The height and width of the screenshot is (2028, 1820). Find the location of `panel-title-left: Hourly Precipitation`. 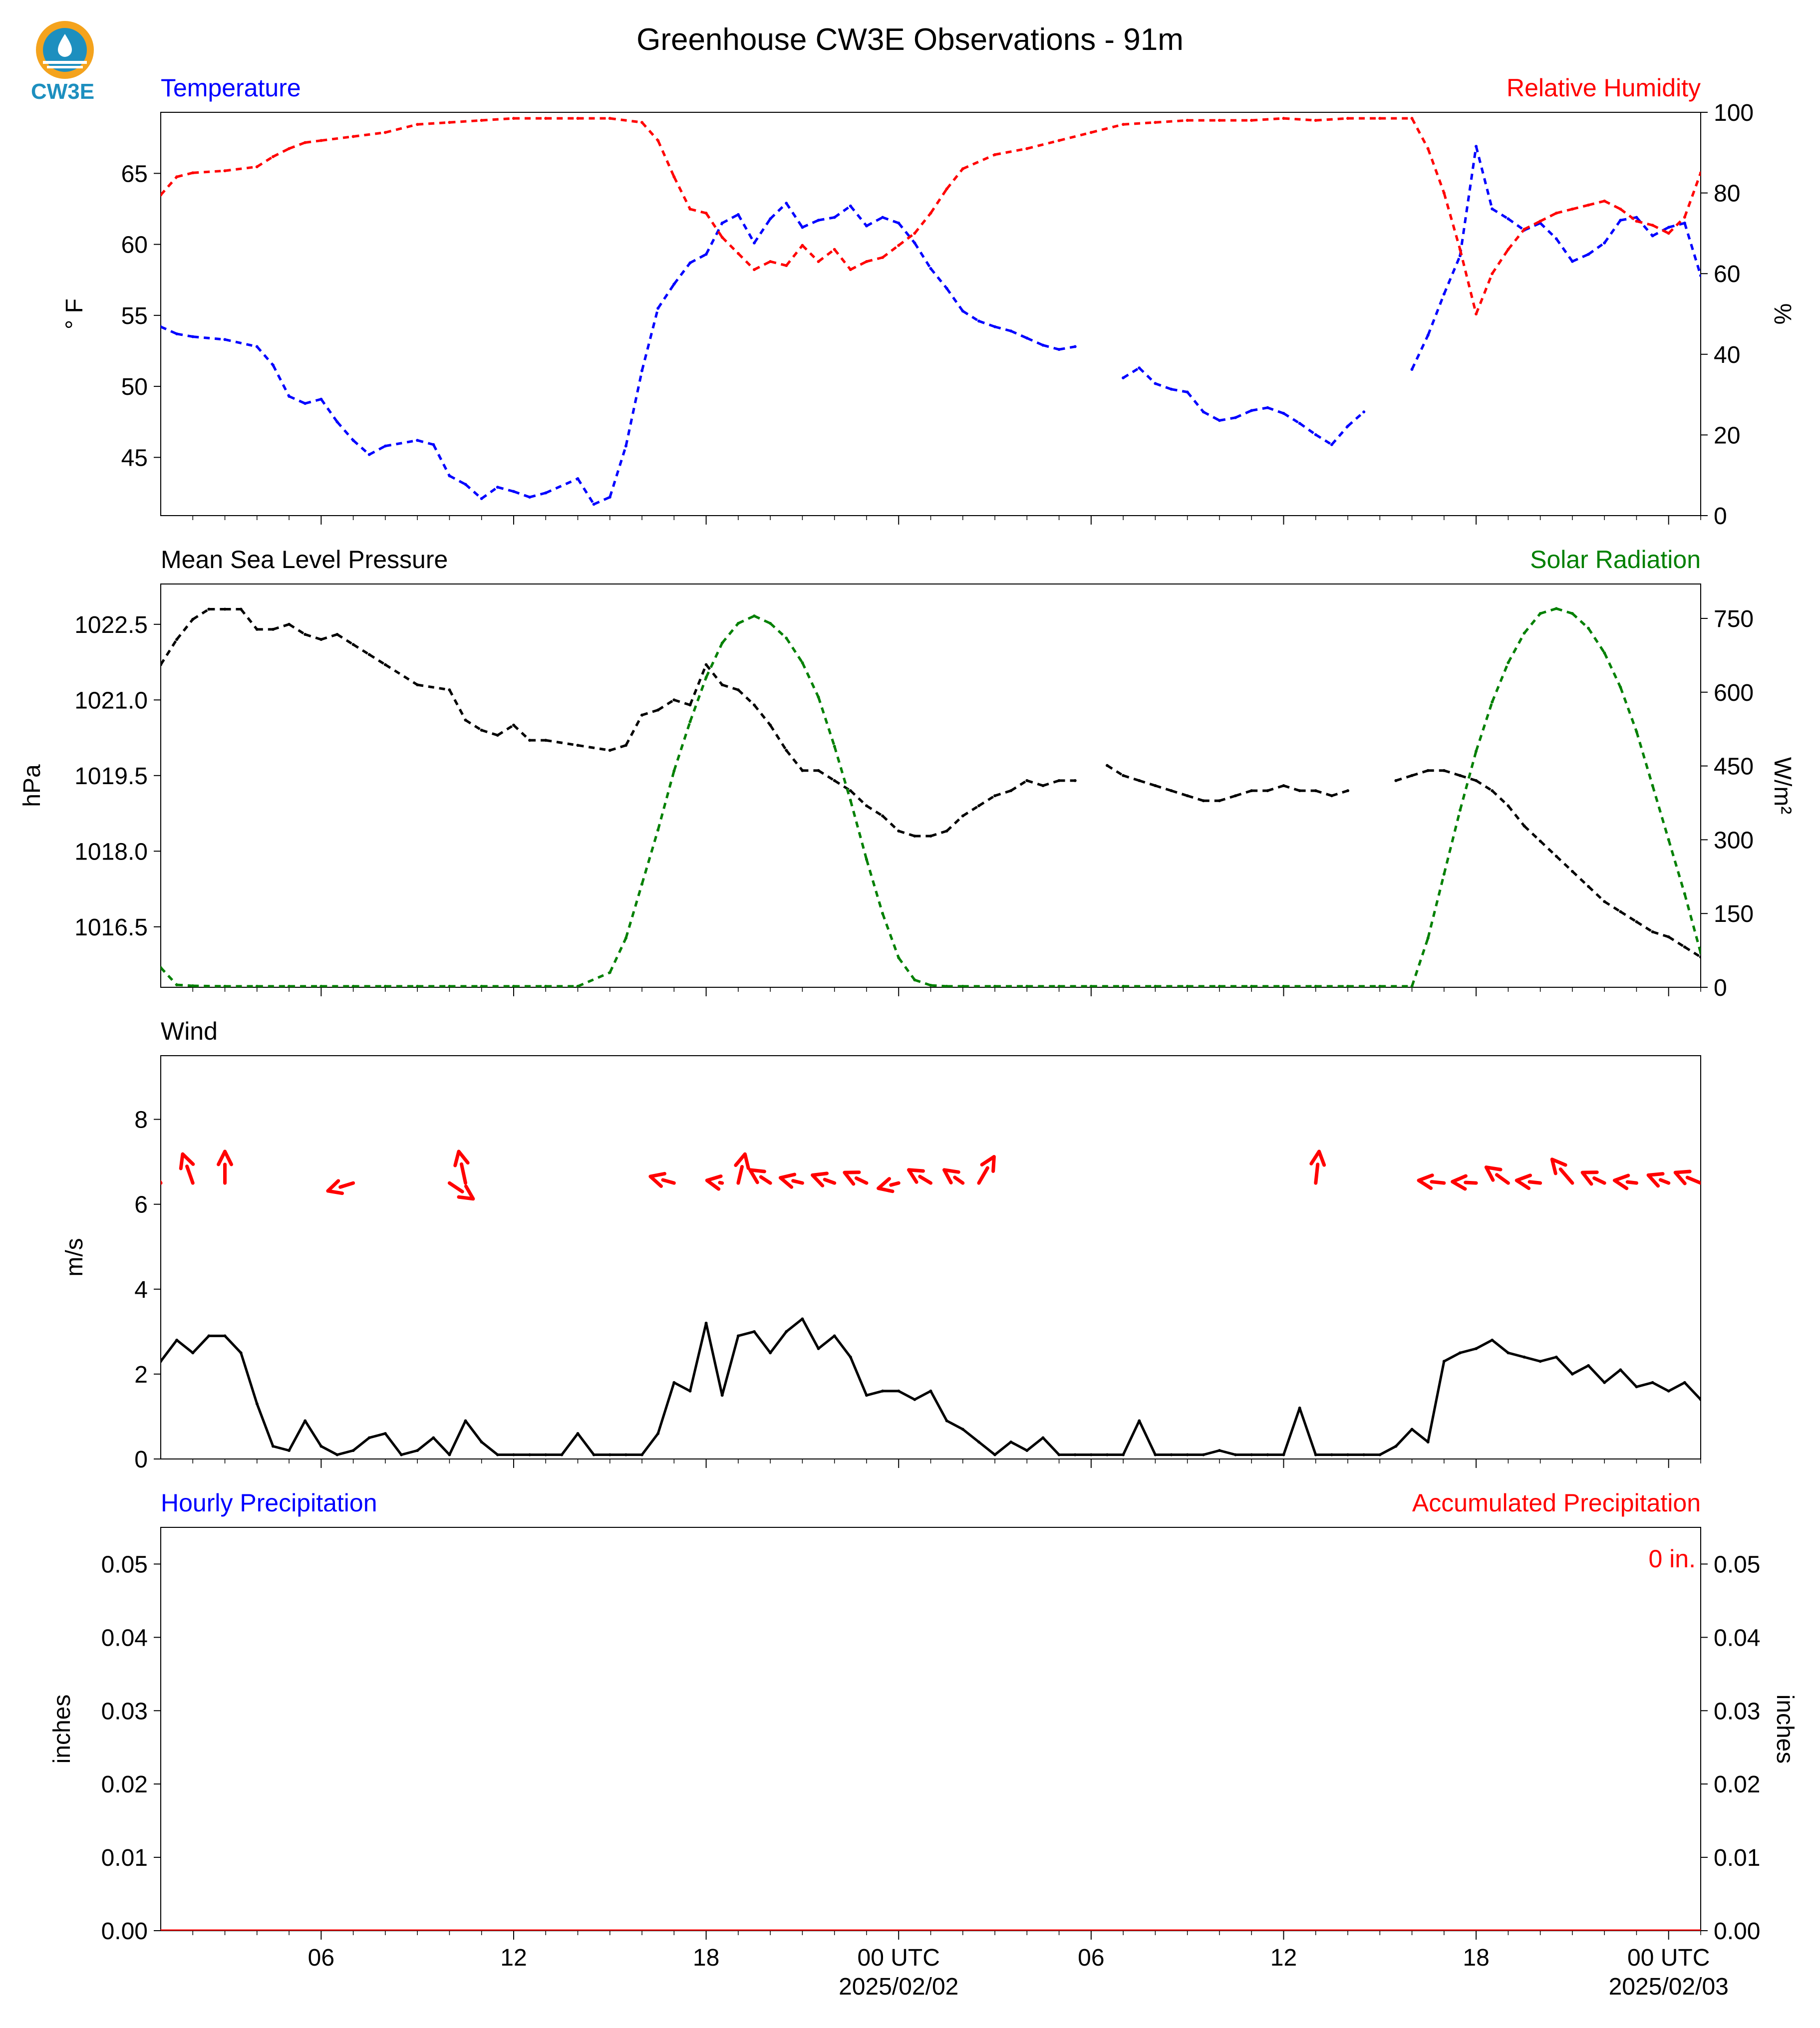

panel-title-left: Hourly Precipitation is located at coordinates (269, 1503).